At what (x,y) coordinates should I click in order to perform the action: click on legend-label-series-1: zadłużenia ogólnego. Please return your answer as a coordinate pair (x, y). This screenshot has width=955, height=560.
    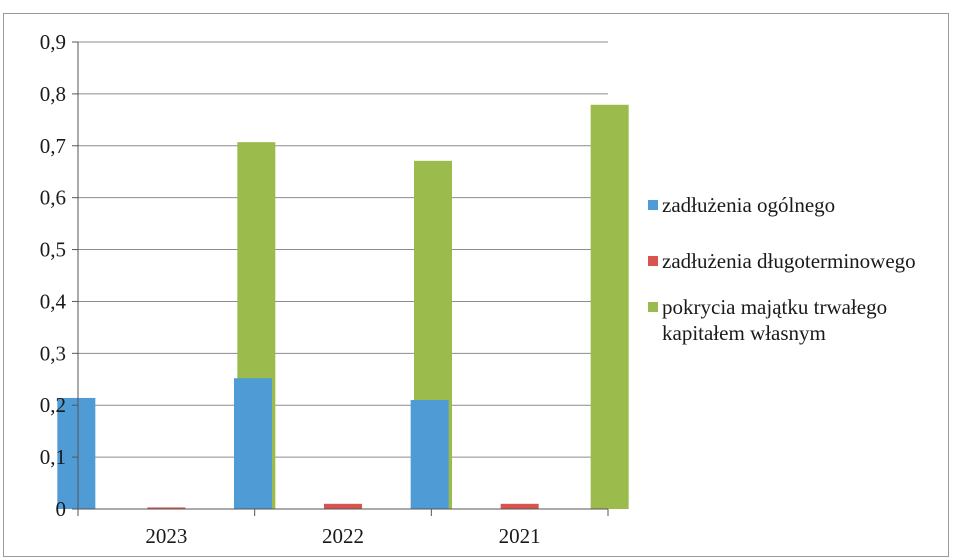
    Looking at the image, I should click on (749, 205).